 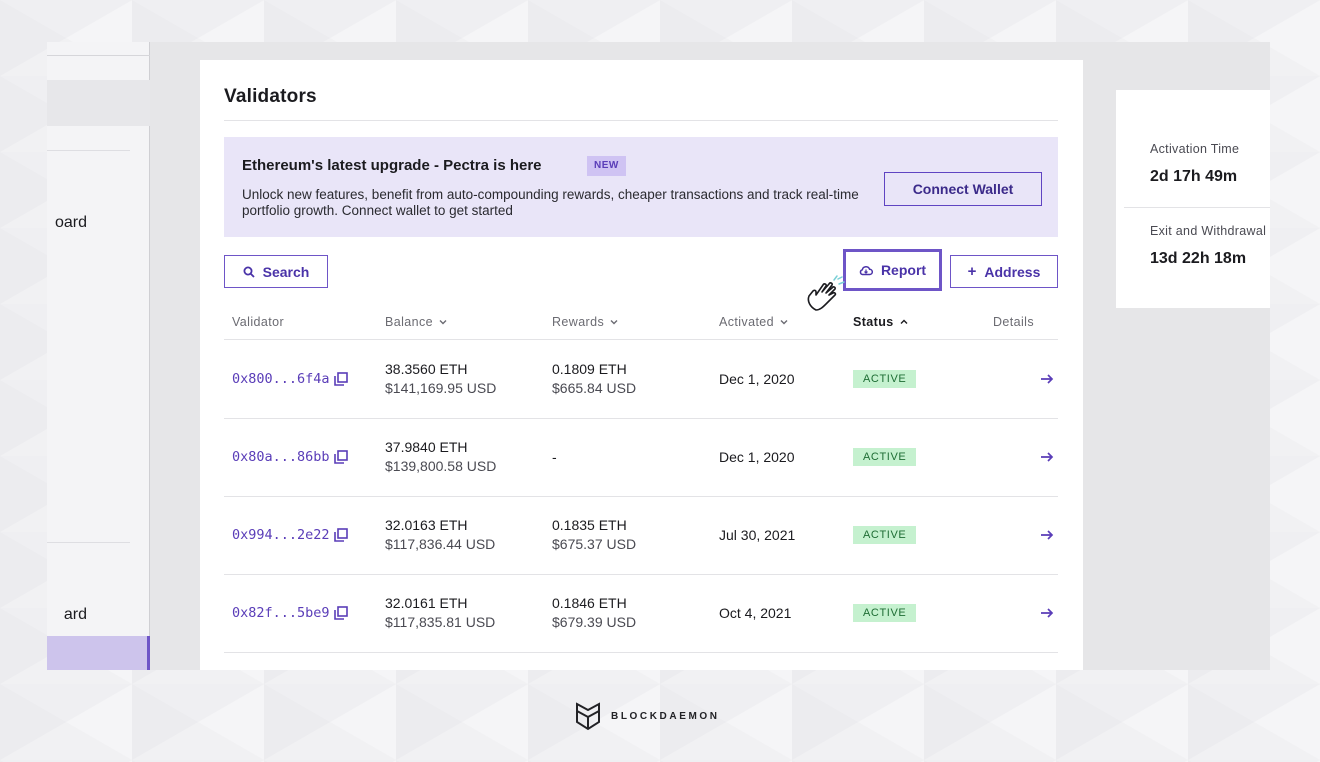 I want to click on validator-cell: 0x800...6f4a, so click(x=290, y=379).